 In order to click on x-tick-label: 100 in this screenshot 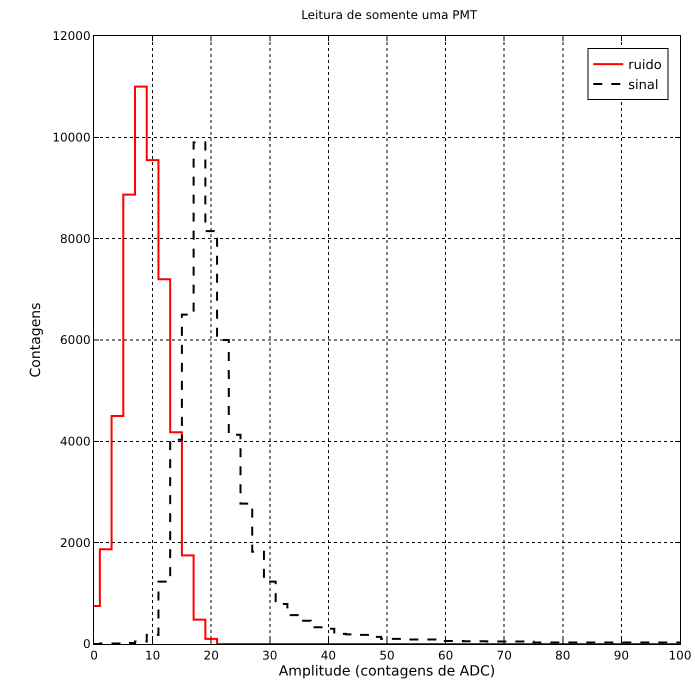, I will do `click(680, 655)`.